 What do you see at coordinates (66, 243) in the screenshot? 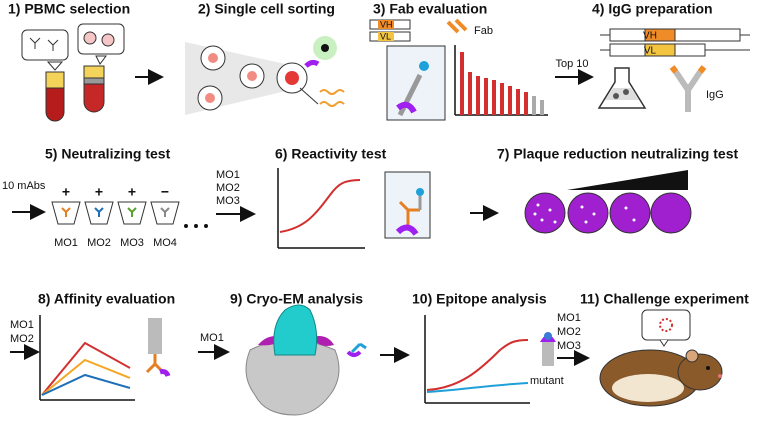
I see `sample-label: MO1` at bounding box center [66, 243].